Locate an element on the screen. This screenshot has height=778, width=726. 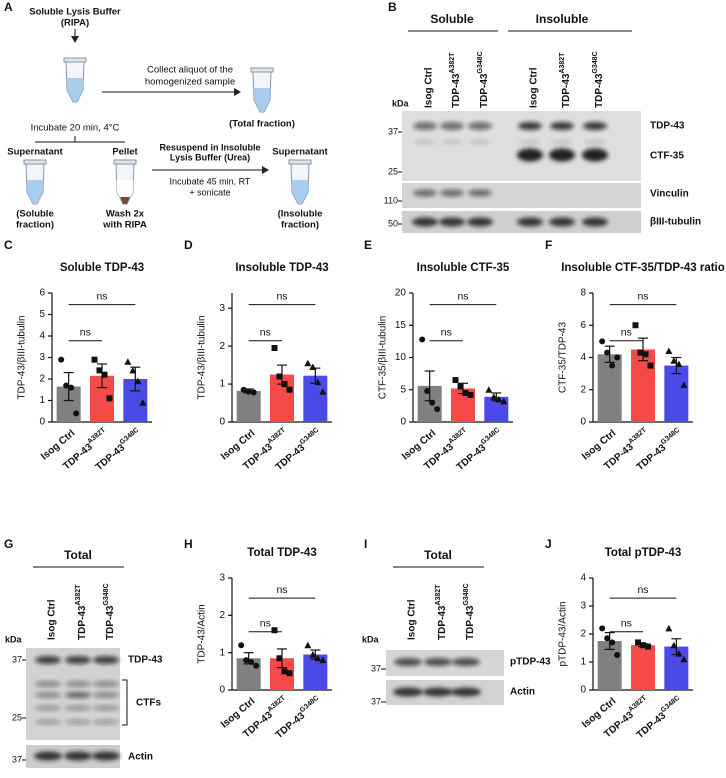
y-tick-label: 20 is located at coordinates (401, 293).